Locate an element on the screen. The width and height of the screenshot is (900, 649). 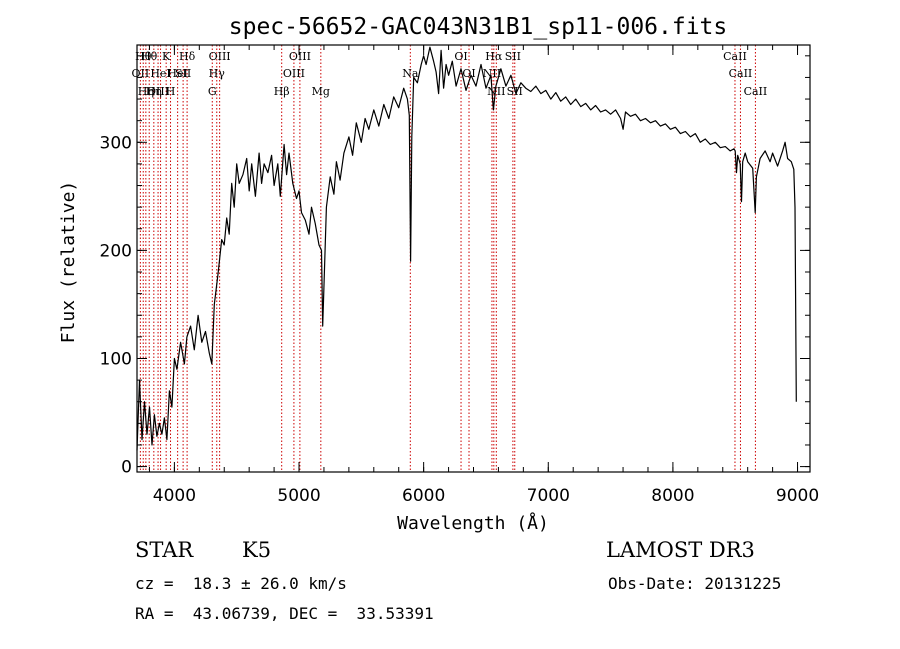
spectral-line-label: Hδ is located at coordinates (187, 56).